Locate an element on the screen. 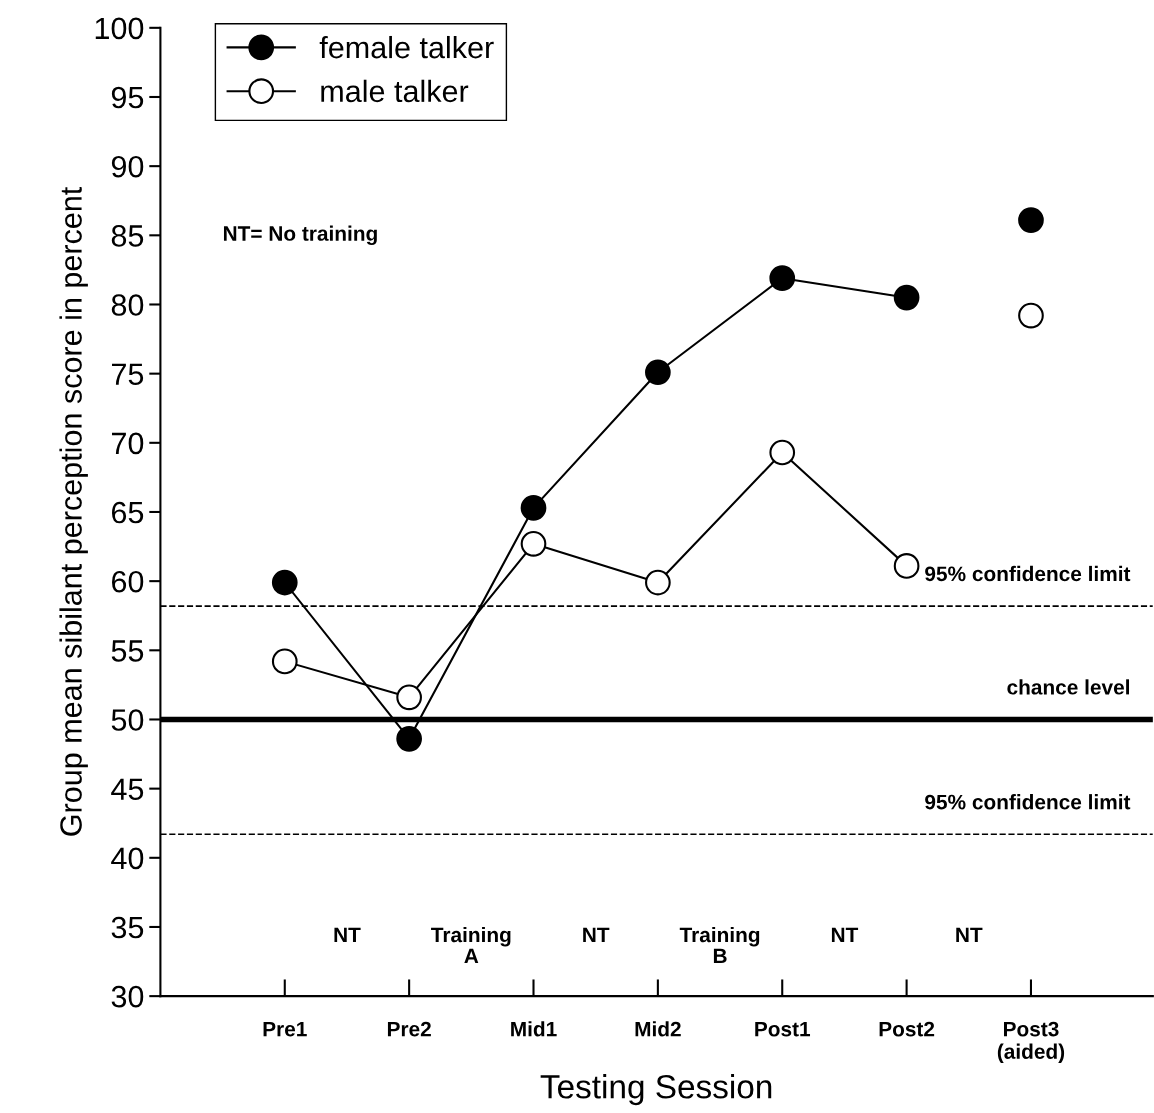  annotation: Training A is located at coordinates (471, 945).